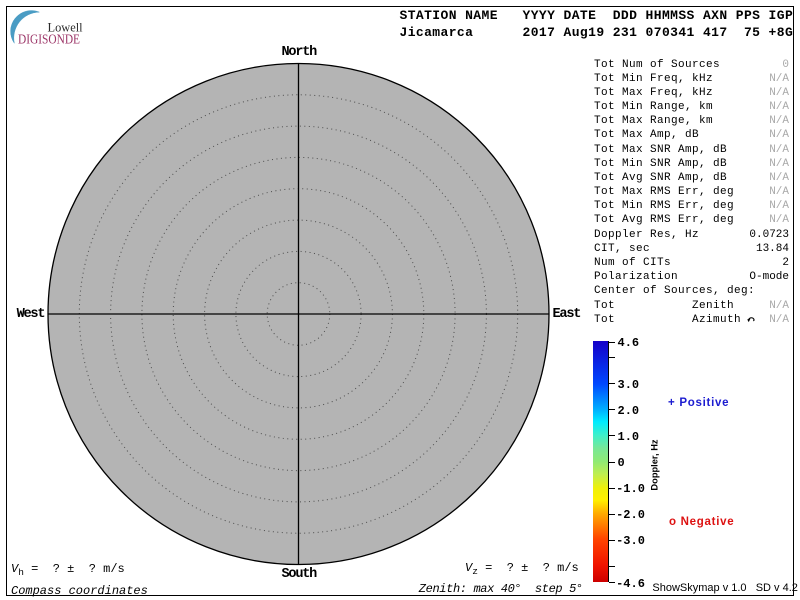 The image size is (800, 600). Describe the element at coordinates (49, 38) in the screenshot. I see `svg-text: DIGISONDE` at that location.